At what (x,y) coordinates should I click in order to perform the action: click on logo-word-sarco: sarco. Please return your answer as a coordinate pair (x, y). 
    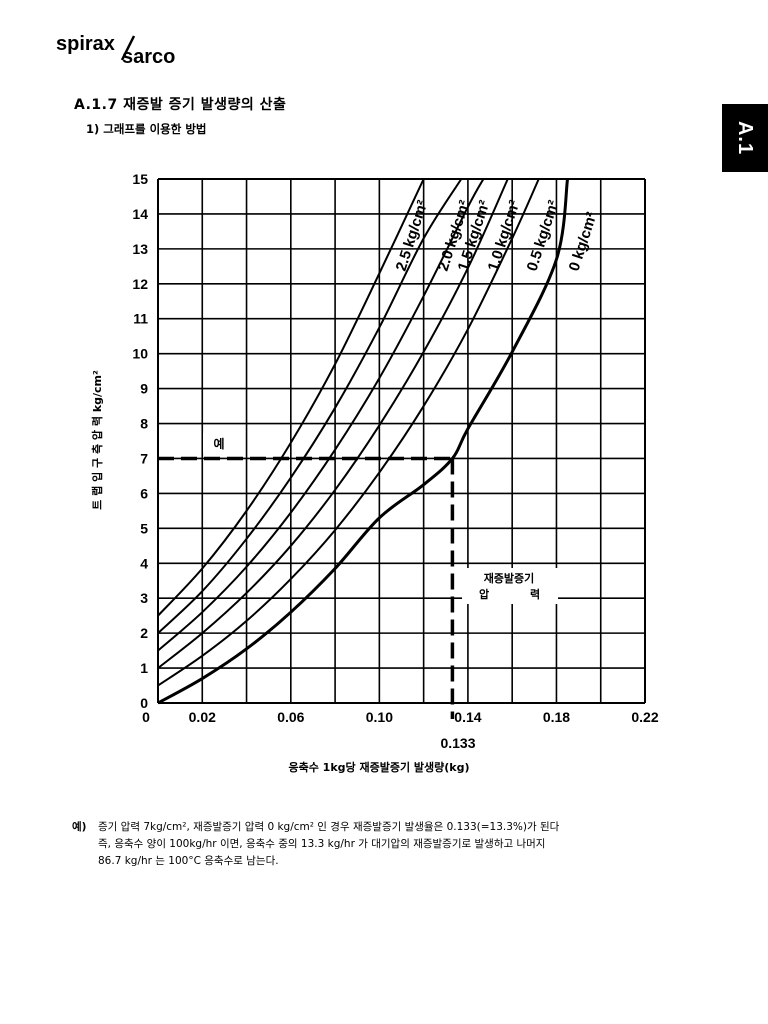
    Looking at the image, I should click on (148, 57).